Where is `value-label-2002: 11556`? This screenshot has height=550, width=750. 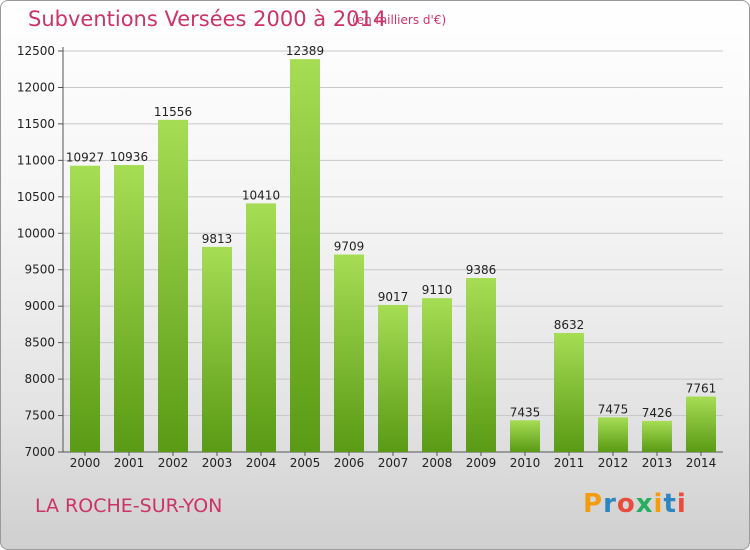
value-label-2002: 11556 is located at coordinates (173, 112).